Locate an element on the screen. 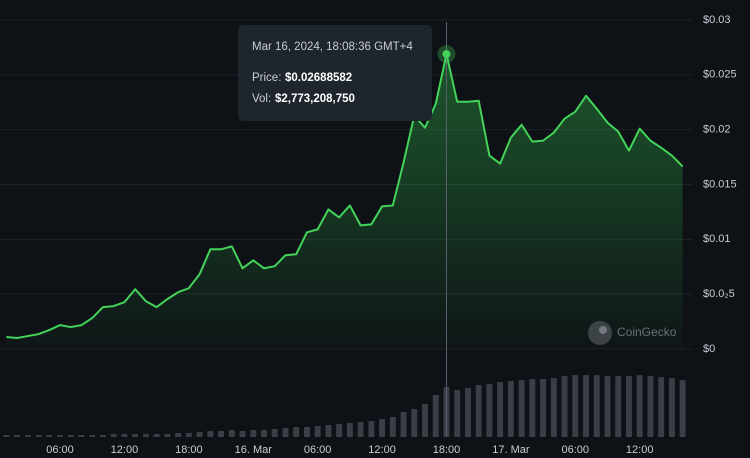  volume-bars is located at coordinates (344, 406).